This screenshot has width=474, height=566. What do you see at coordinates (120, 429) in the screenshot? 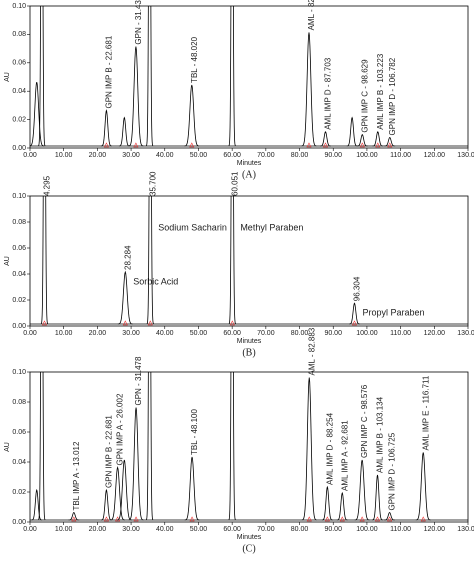
I see `peak-label: GPN IMP A - 26.002` at bounding box center [120, 429].